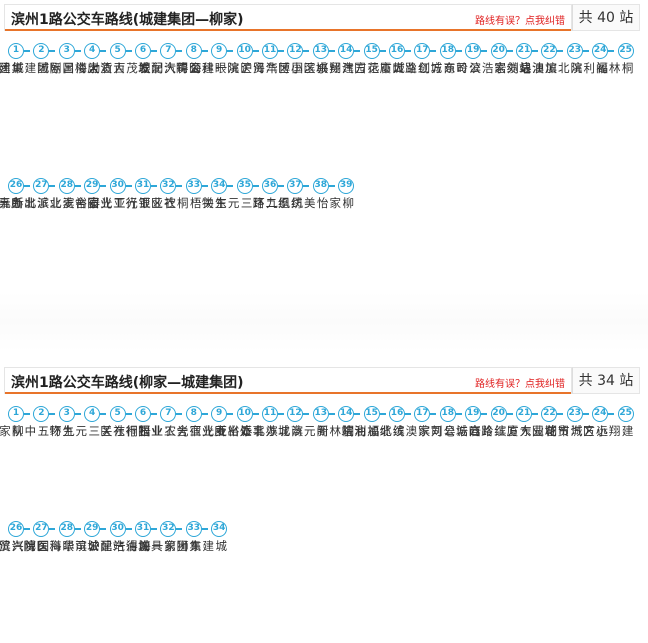 This screenshot has width=648, height=643. I want to click on stop-name-link: 银茂大酒店, so click(119, 68).